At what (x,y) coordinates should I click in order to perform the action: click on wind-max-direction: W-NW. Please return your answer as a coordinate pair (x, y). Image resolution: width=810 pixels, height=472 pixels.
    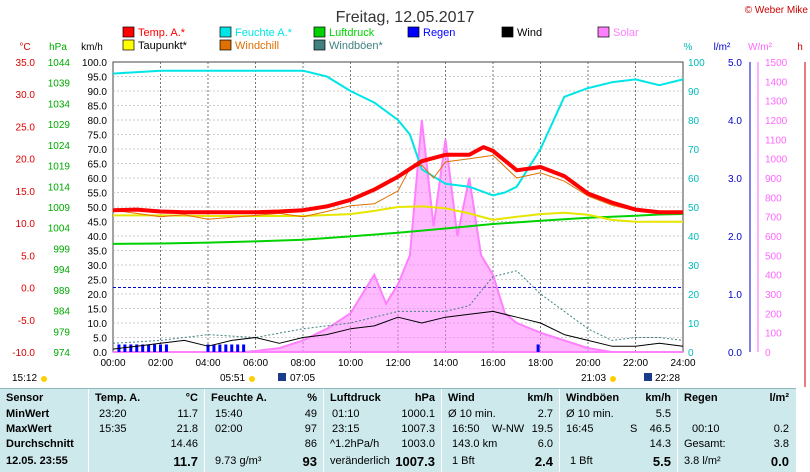
    Looking at the image, I should click on (508, 429).